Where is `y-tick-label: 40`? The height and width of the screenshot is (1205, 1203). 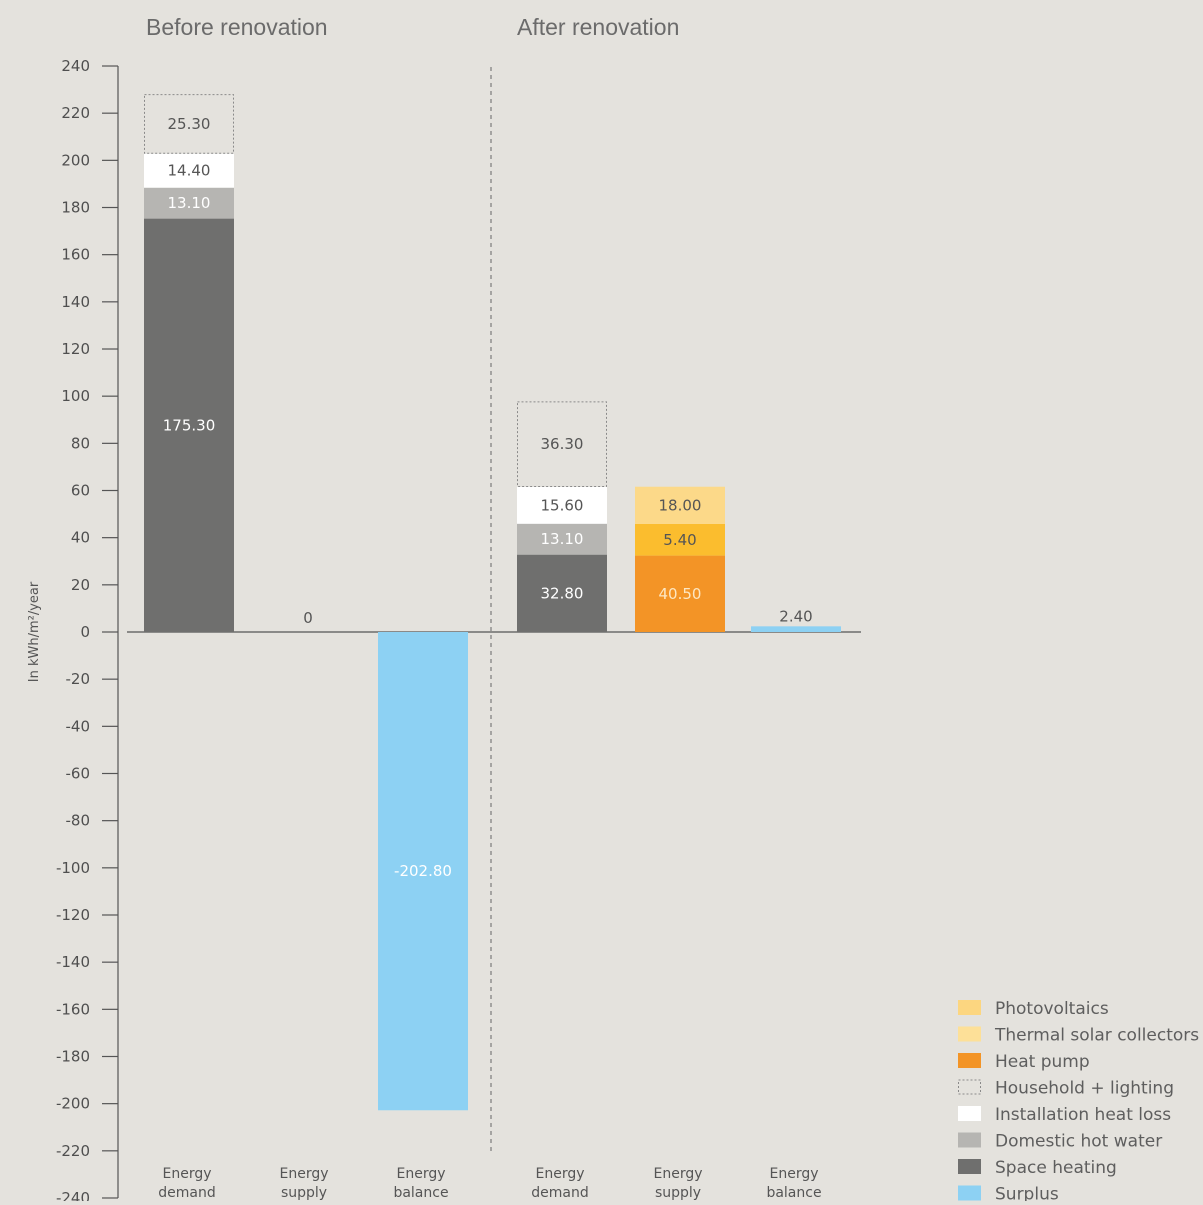 y-tick-label: 40 is located at coordinates (80, 538).